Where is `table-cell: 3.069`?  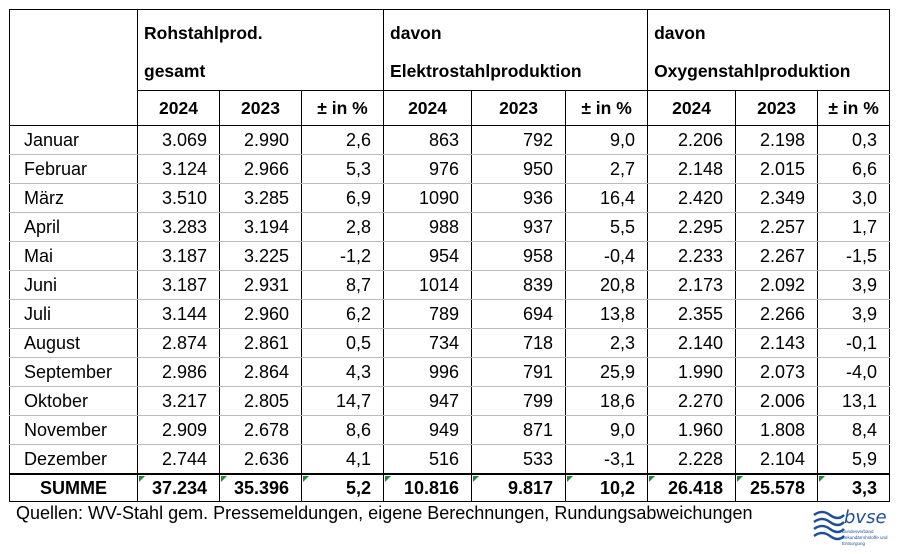
table-cell: 3.069 is located at coordinates (178, 140).